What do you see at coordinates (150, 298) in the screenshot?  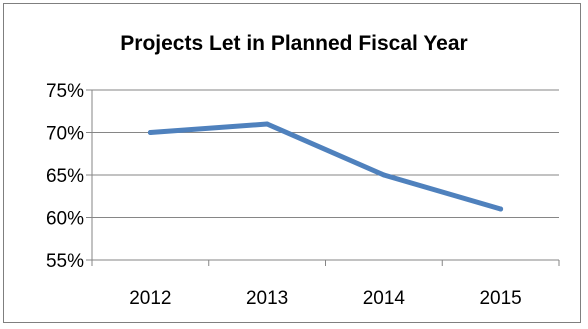 I see `x-tick-label-0: 2012` at bounding box center [150, 298].